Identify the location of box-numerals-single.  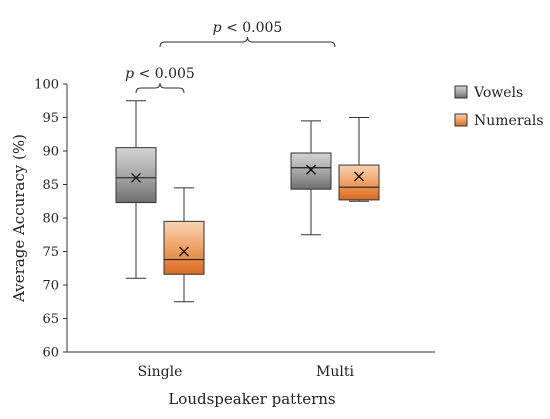
(184, 245).